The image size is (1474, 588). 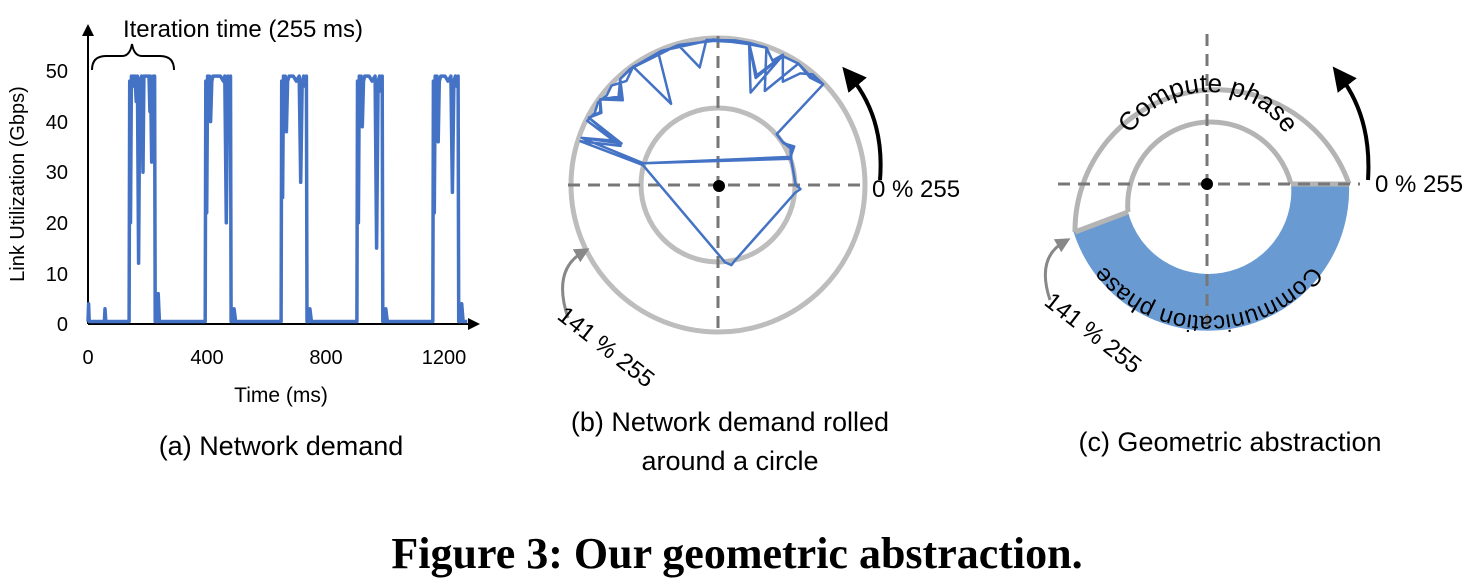 What do you see at coordinates (1101, 222) in the screenshot?
I see `compute-cap-left` at bounding box center [1101, 222].